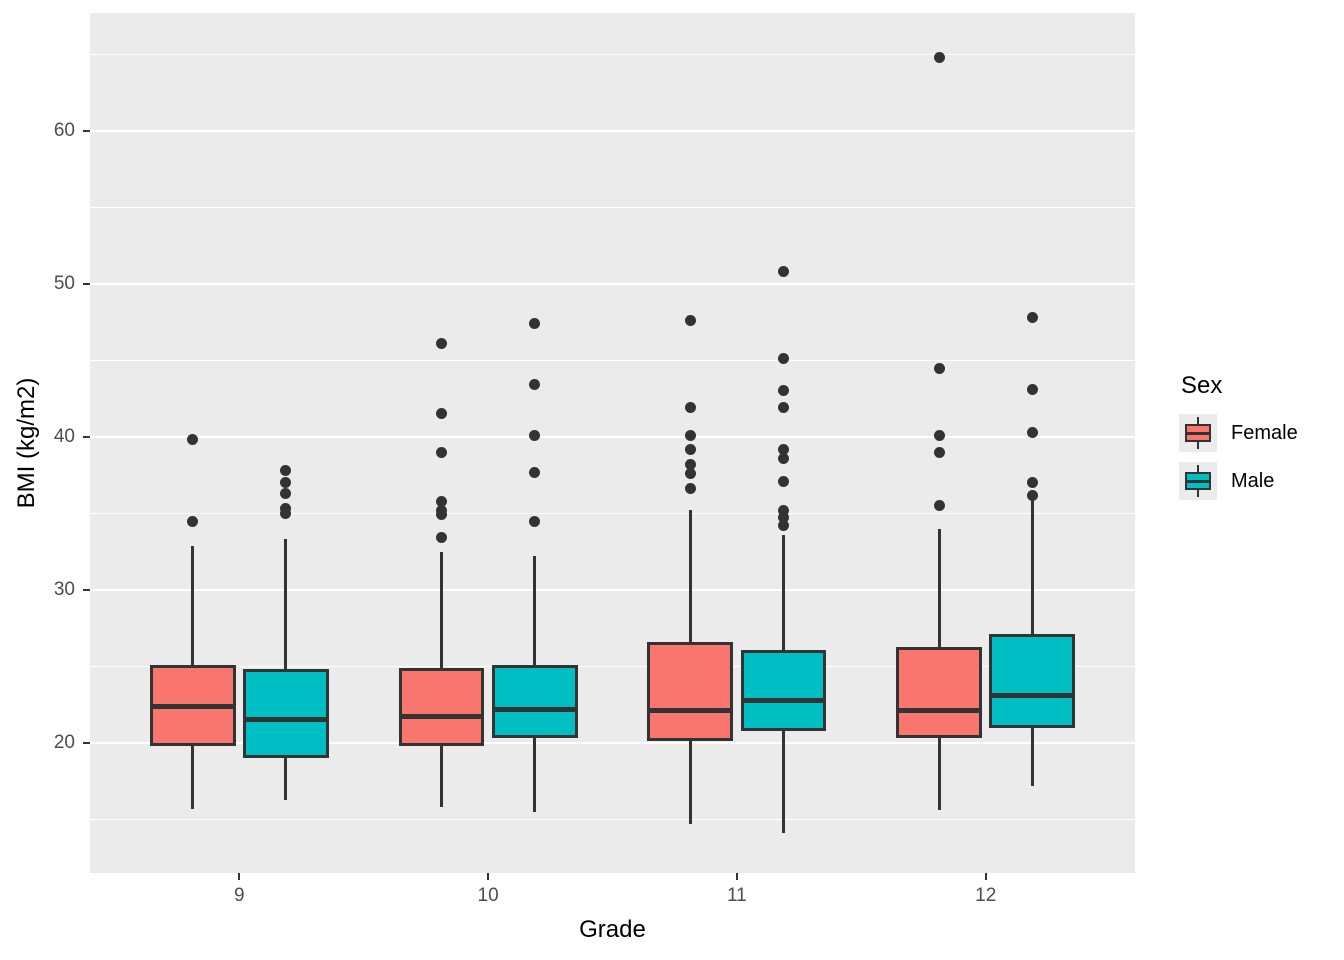 The width and height of the screenshot is (1344, 960). What do you see at coordinates (64, 130) in the screenshot?
I see `y-tick-label: 60` at bounding box center [64, 130].